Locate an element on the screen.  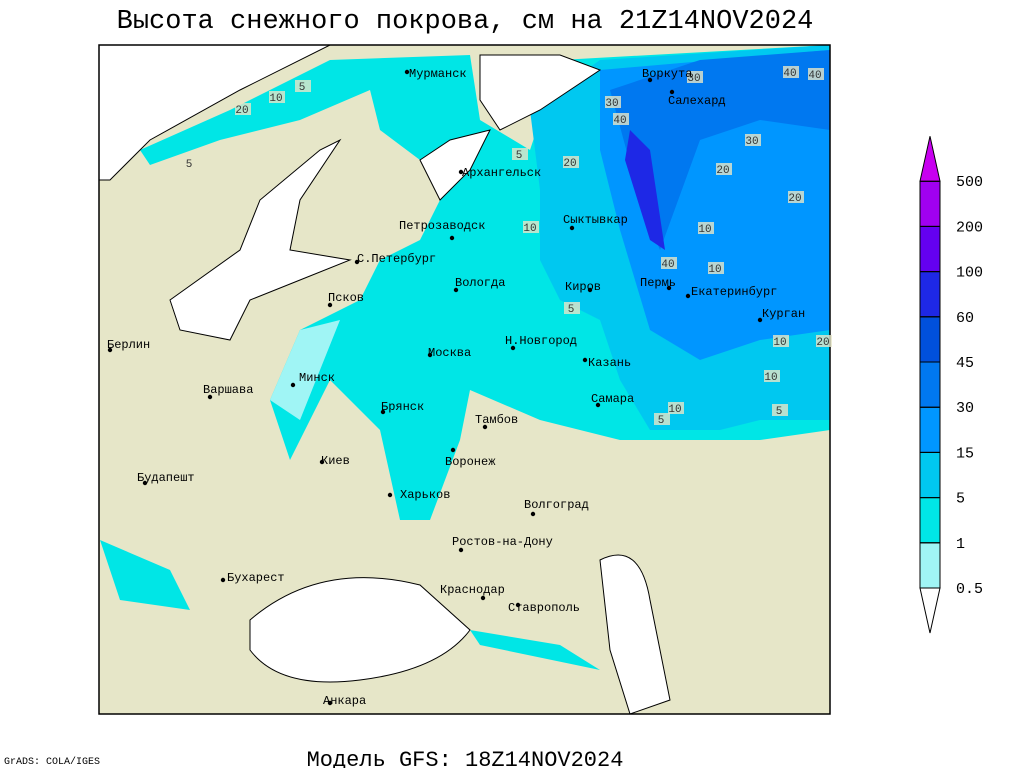
city-label: Мурманск is located at coordinates (438, 74).